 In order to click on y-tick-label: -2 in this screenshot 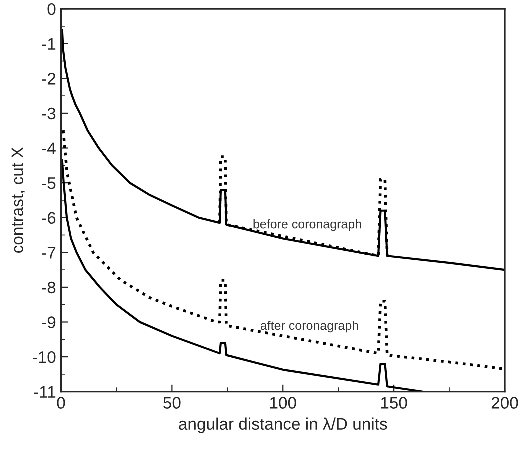, I will do `click(49, 79)`.